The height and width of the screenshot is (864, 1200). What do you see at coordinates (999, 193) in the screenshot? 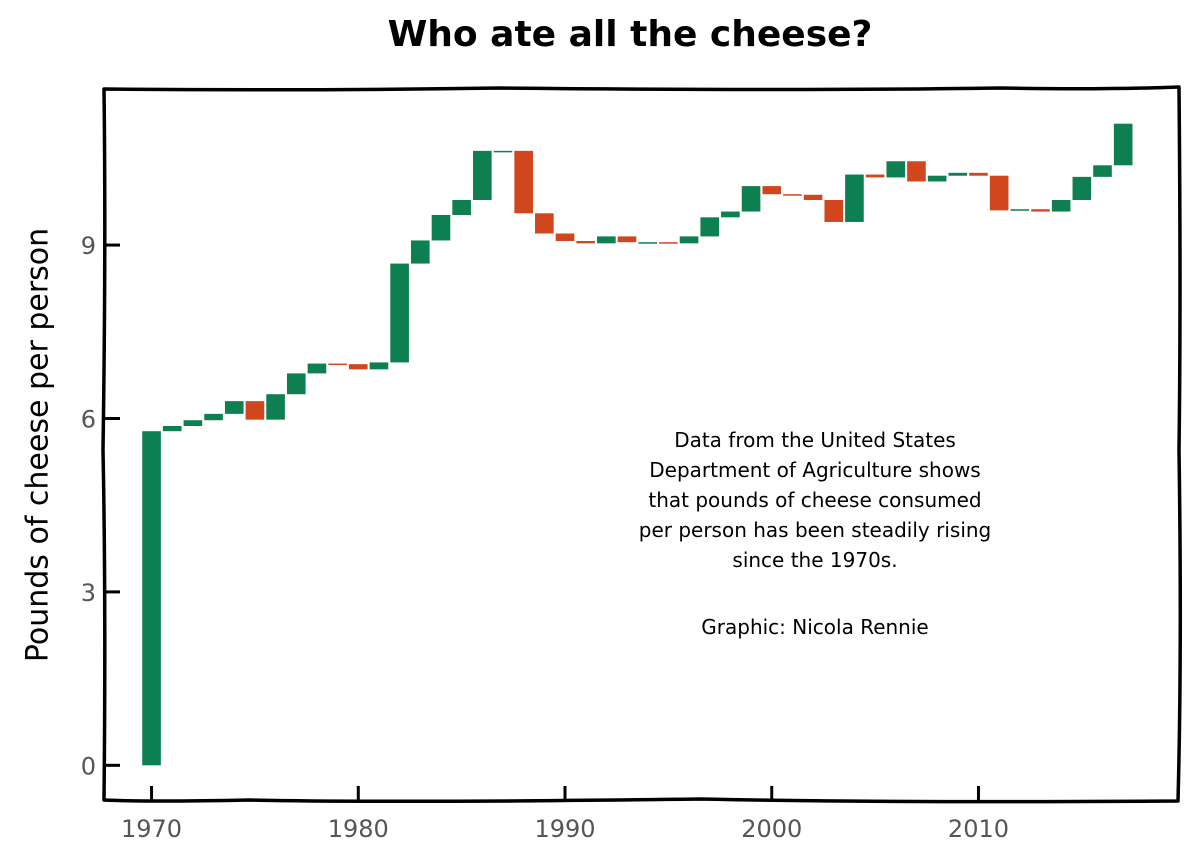
I see `bar-2011` at bounding box center [999, 193].